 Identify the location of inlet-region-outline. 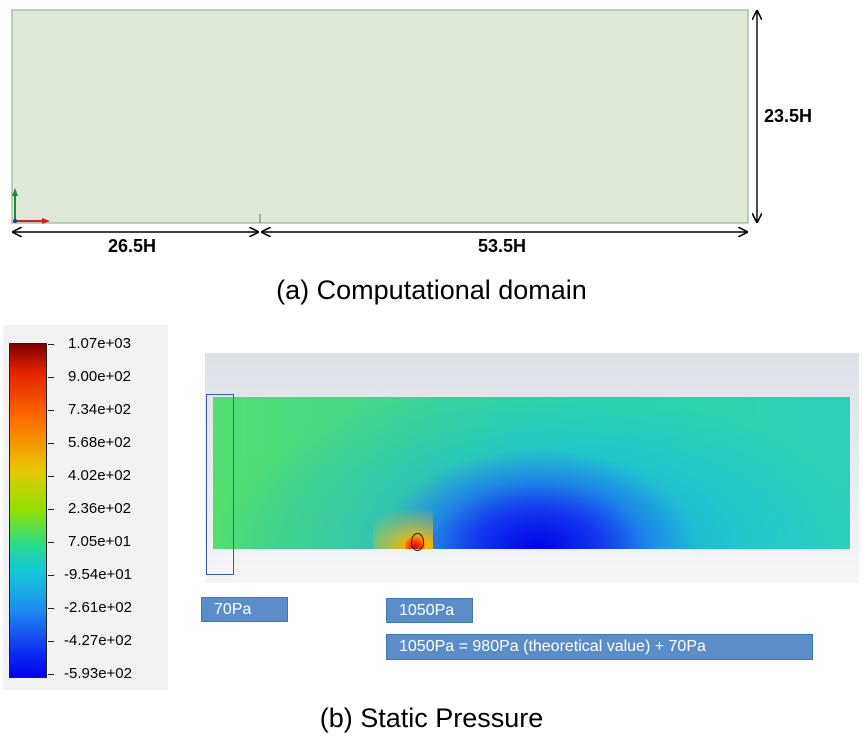
(220, 484).